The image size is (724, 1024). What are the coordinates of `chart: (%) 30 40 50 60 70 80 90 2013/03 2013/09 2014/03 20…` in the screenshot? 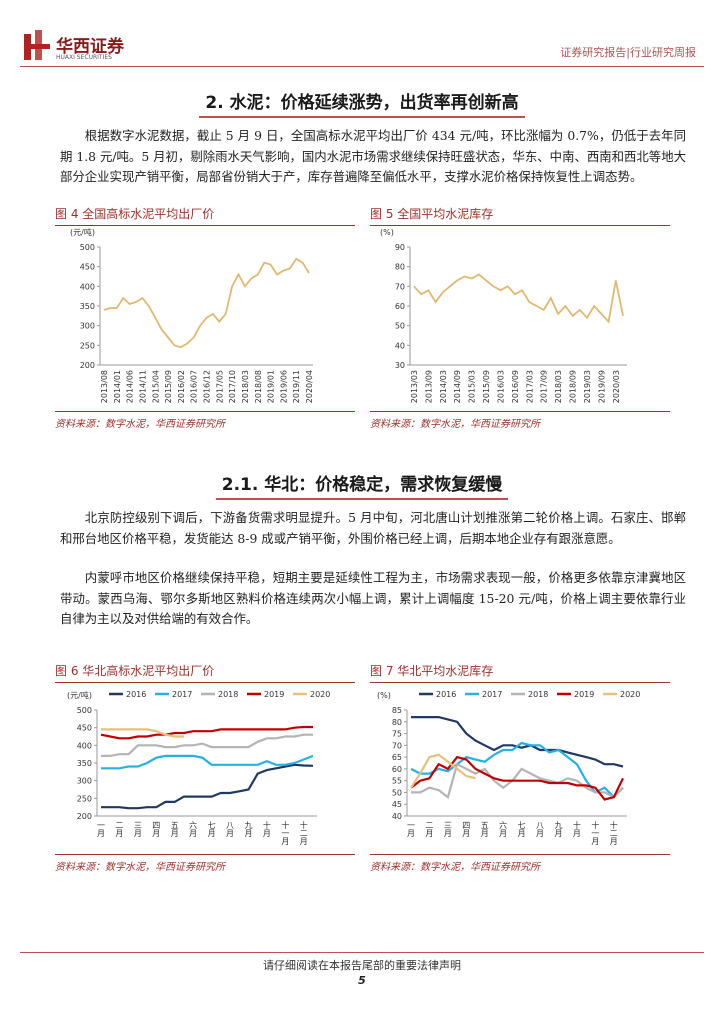 It's located at (503, 315).